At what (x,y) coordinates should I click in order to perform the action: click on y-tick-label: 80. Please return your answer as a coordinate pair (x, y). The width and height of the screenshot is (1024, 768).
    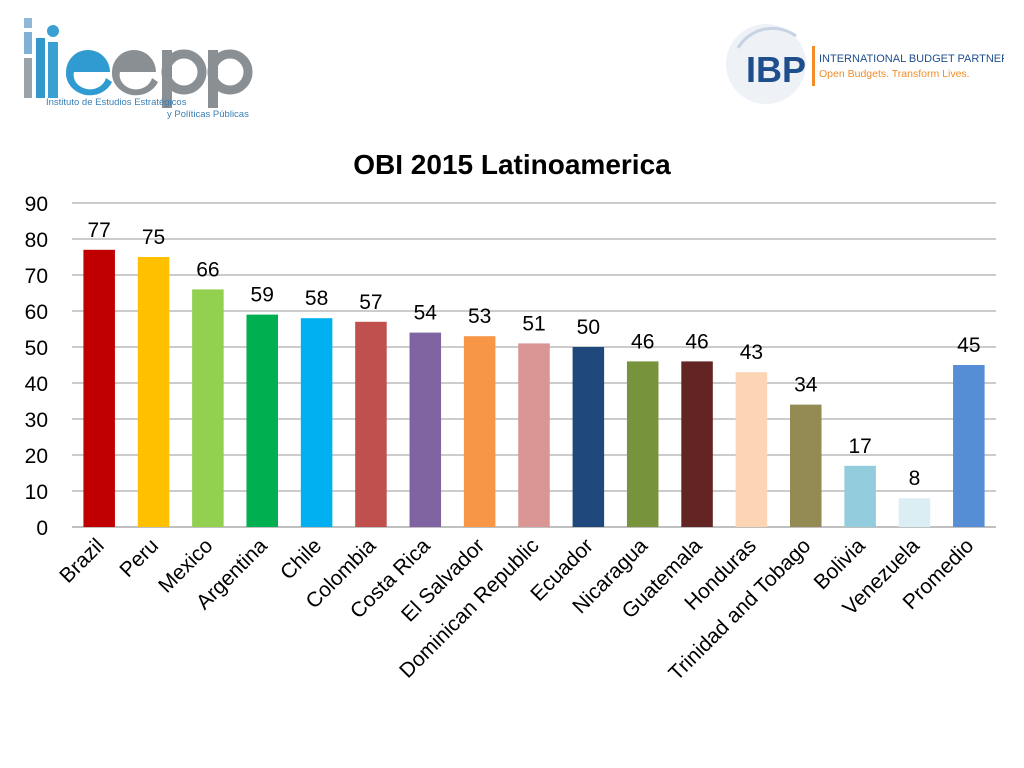
    Looking at the image, I should click on (36, 240).